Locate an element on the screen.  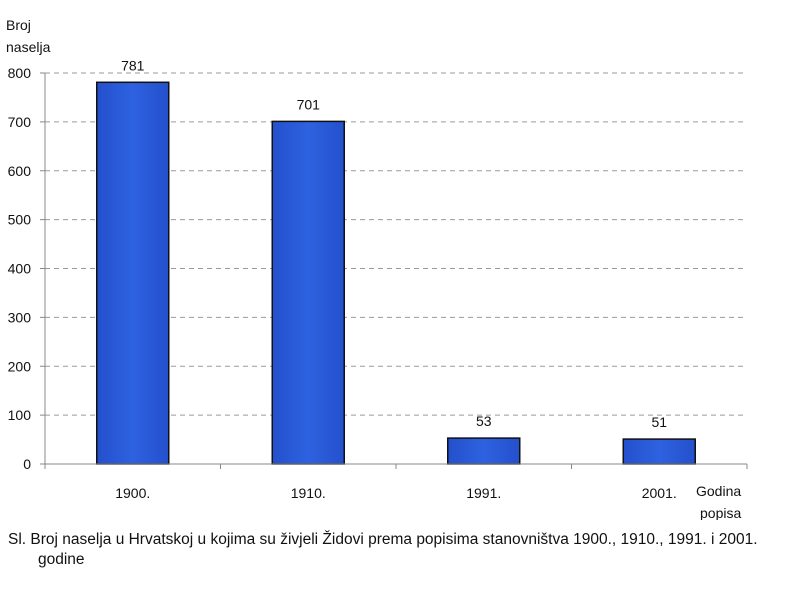
y-axis-title-line1: Broj is located at coordinates (18, 25).